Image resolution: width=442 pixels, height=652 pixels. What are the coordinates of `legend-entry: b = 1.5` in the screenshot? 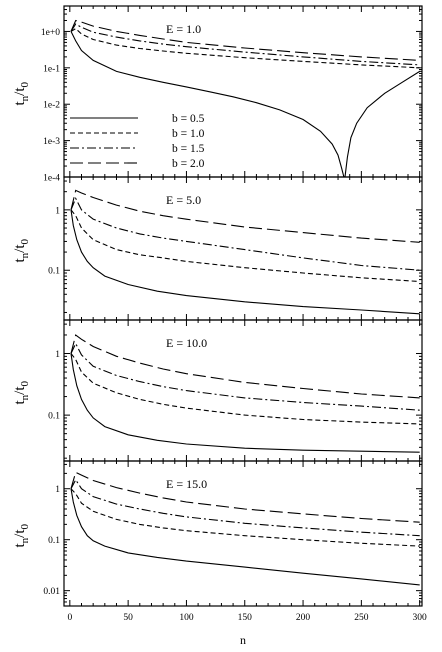 It's located at (188, 149).